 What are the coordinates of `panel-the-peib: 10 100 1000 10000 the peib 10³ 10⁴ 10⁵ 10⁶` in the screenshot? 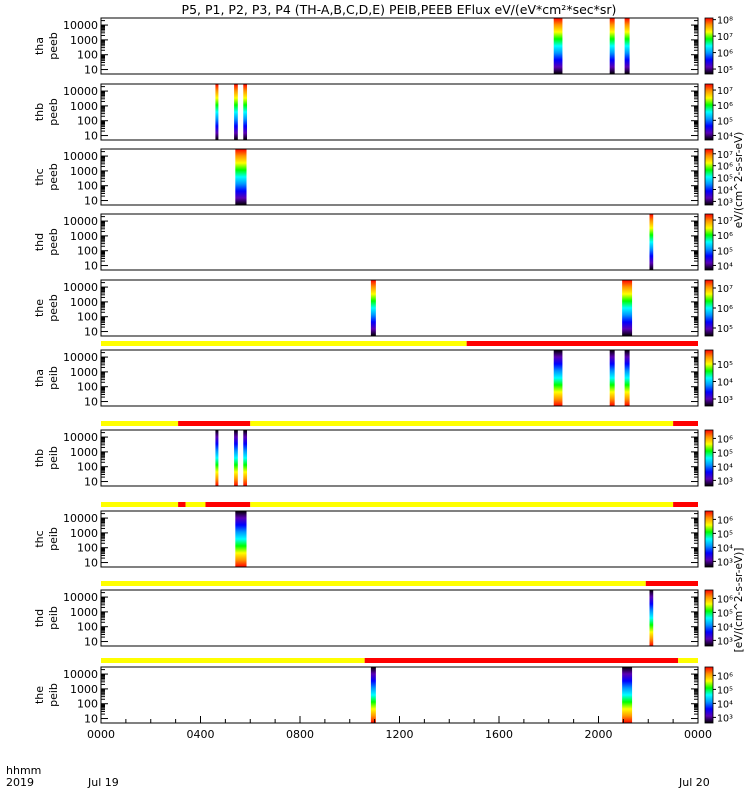 It's located at (383, 692).